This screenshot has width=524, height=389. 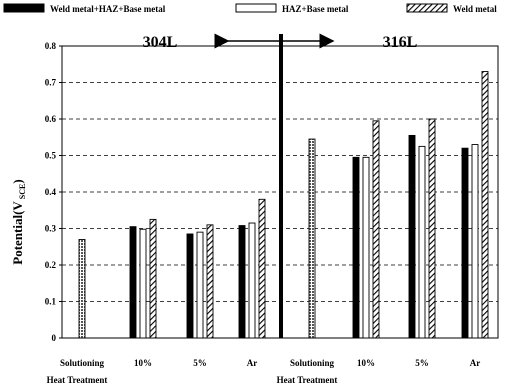 I want to click on y-tick-label: 0, so click(x=54, y=338).